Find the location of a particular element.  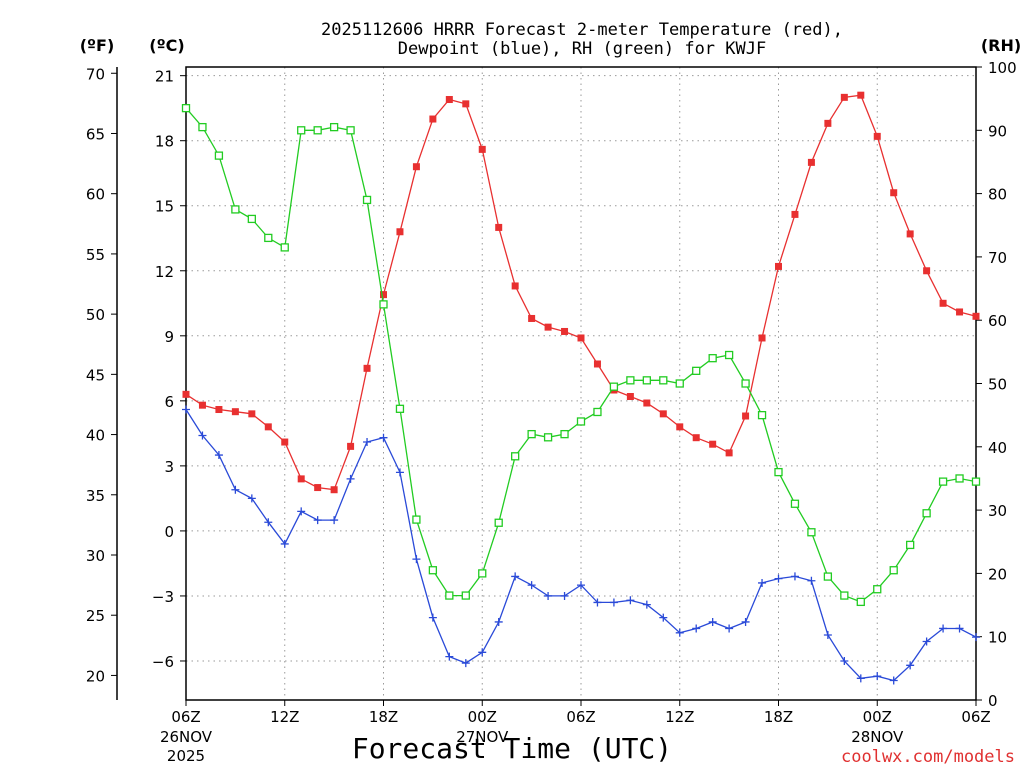

fahrenheit-tick-label: 65 is located at coordinates (95, 134).